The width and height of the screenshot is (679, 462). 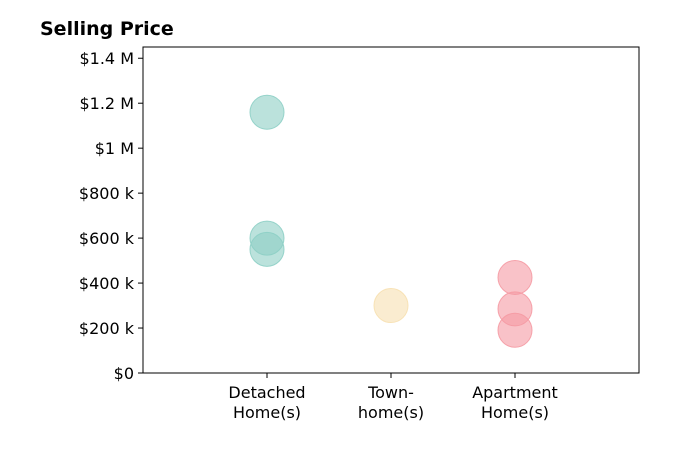 I want to click on y-tick-label: $800 k, so click(x=107, y=193).